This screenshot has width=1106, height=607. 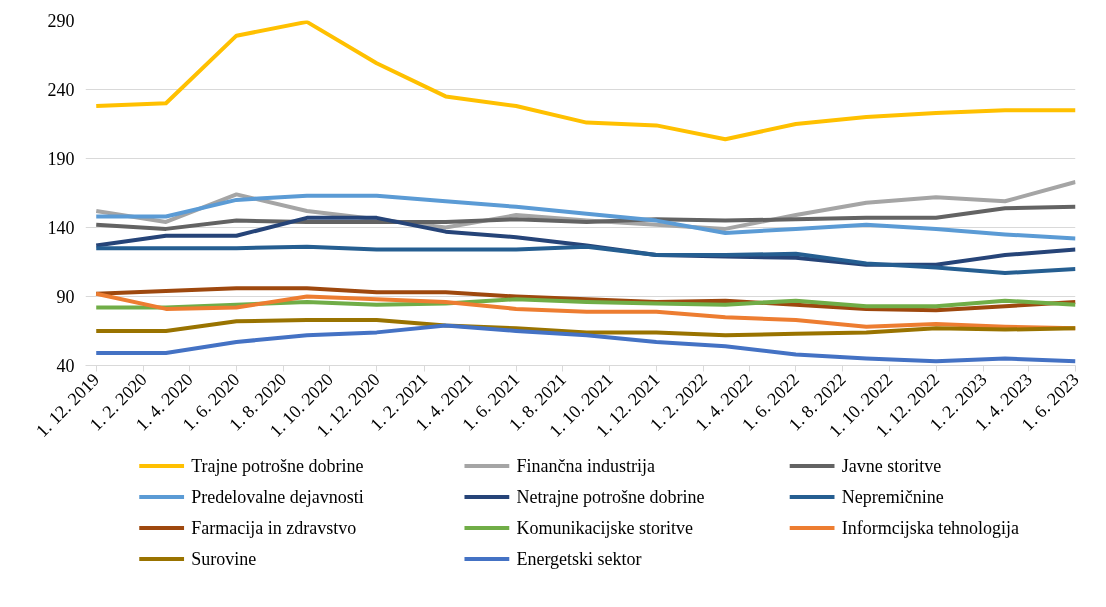 I want to click on legend-label: Komunikacijske storitve, so click(x=604, y=528).